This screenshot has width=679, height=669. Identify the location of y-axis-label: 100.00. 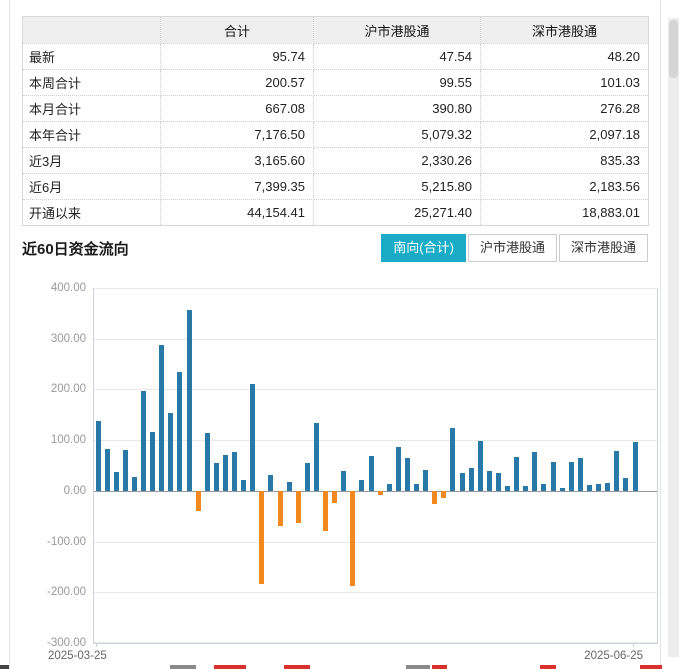
(68, 440).